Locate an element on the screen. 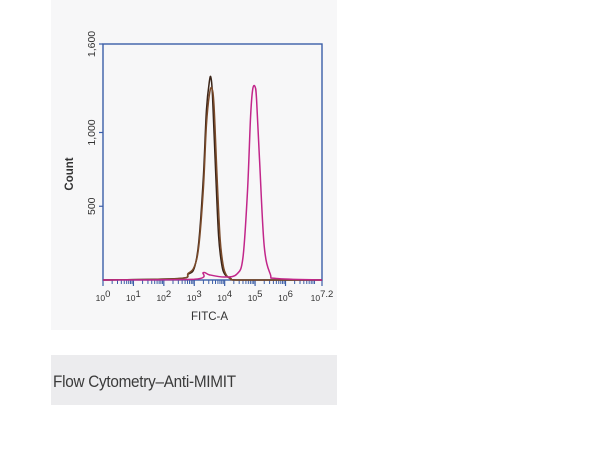  x-tick-label-5: 10⁵ is located at coordinates (255, 296).